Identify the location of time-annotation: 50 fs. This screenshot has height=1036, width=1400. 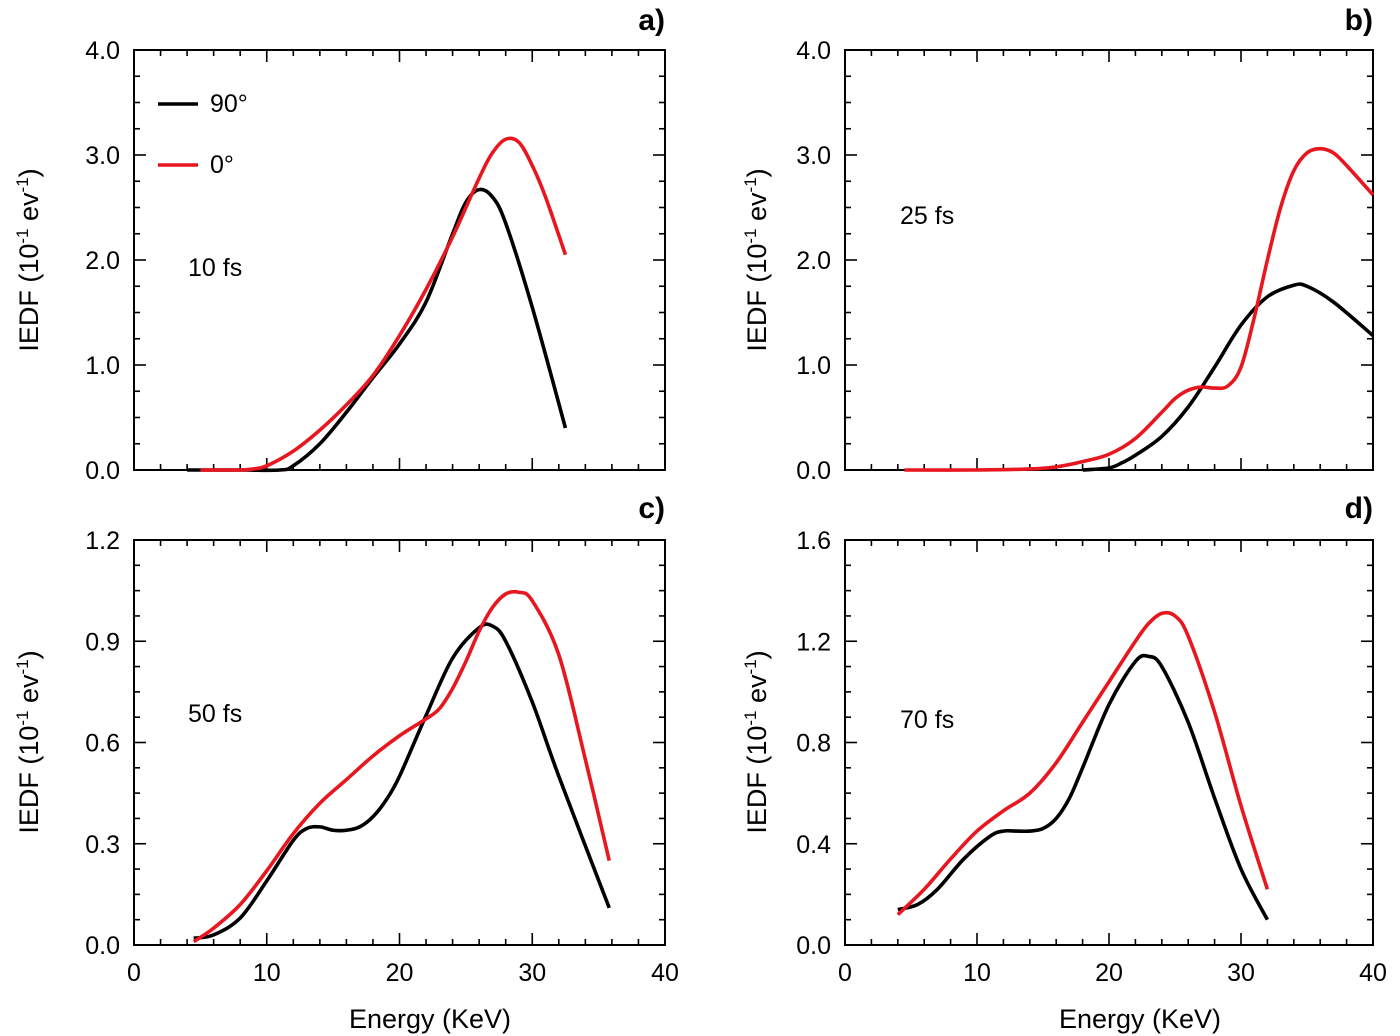
(215, 714).